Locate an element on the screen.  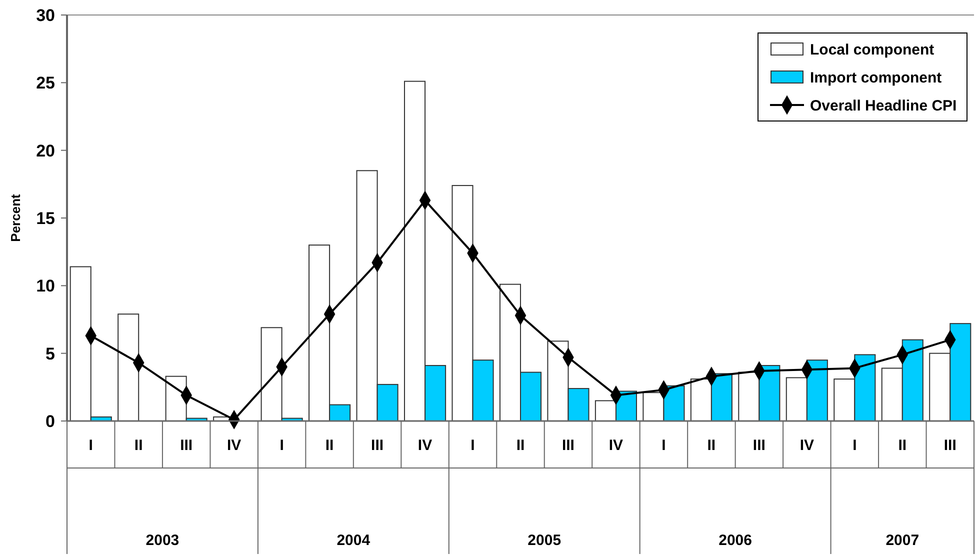
y-tick-label: 30 is located at coordinates (45, 15).